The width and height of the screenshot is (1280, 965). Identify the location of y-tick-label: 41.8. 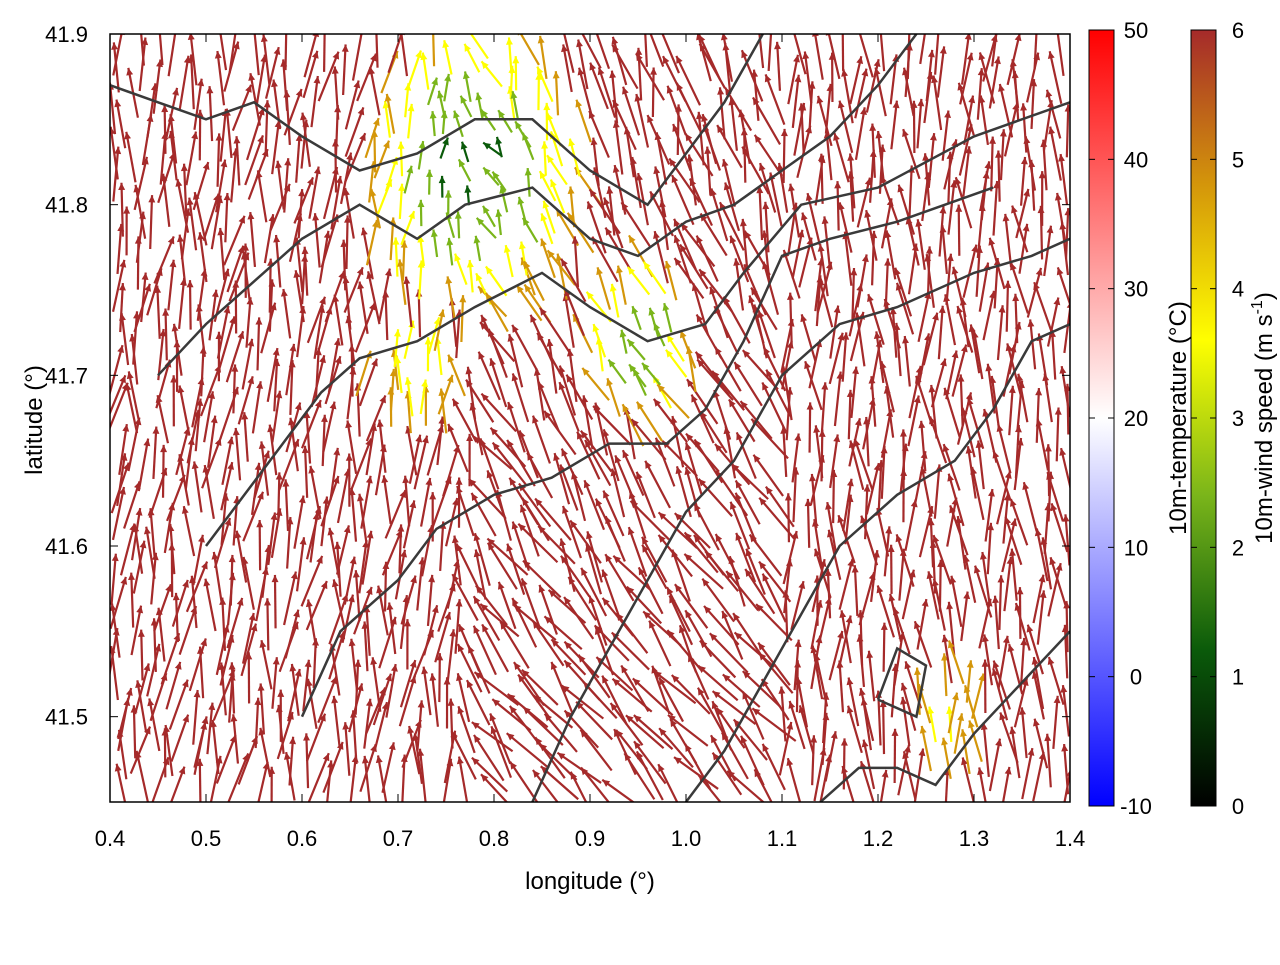
(66, 205).